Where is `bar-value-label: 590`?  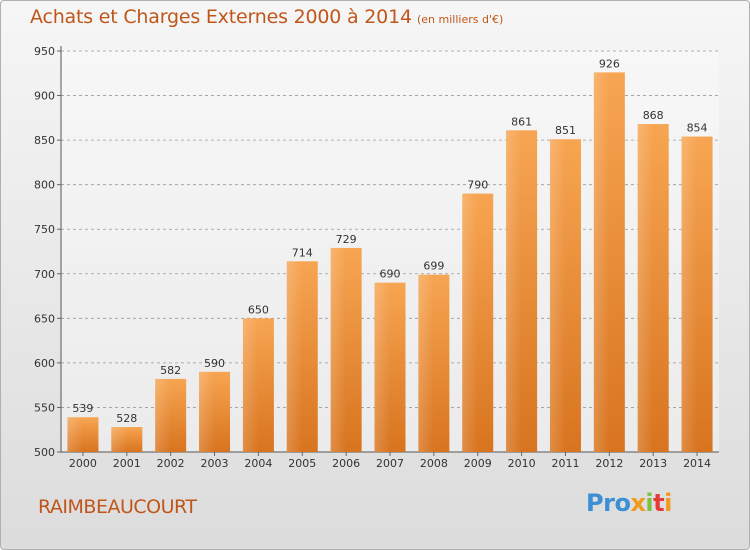 bar-value-label: 590 is located at coordinates (214, 363).